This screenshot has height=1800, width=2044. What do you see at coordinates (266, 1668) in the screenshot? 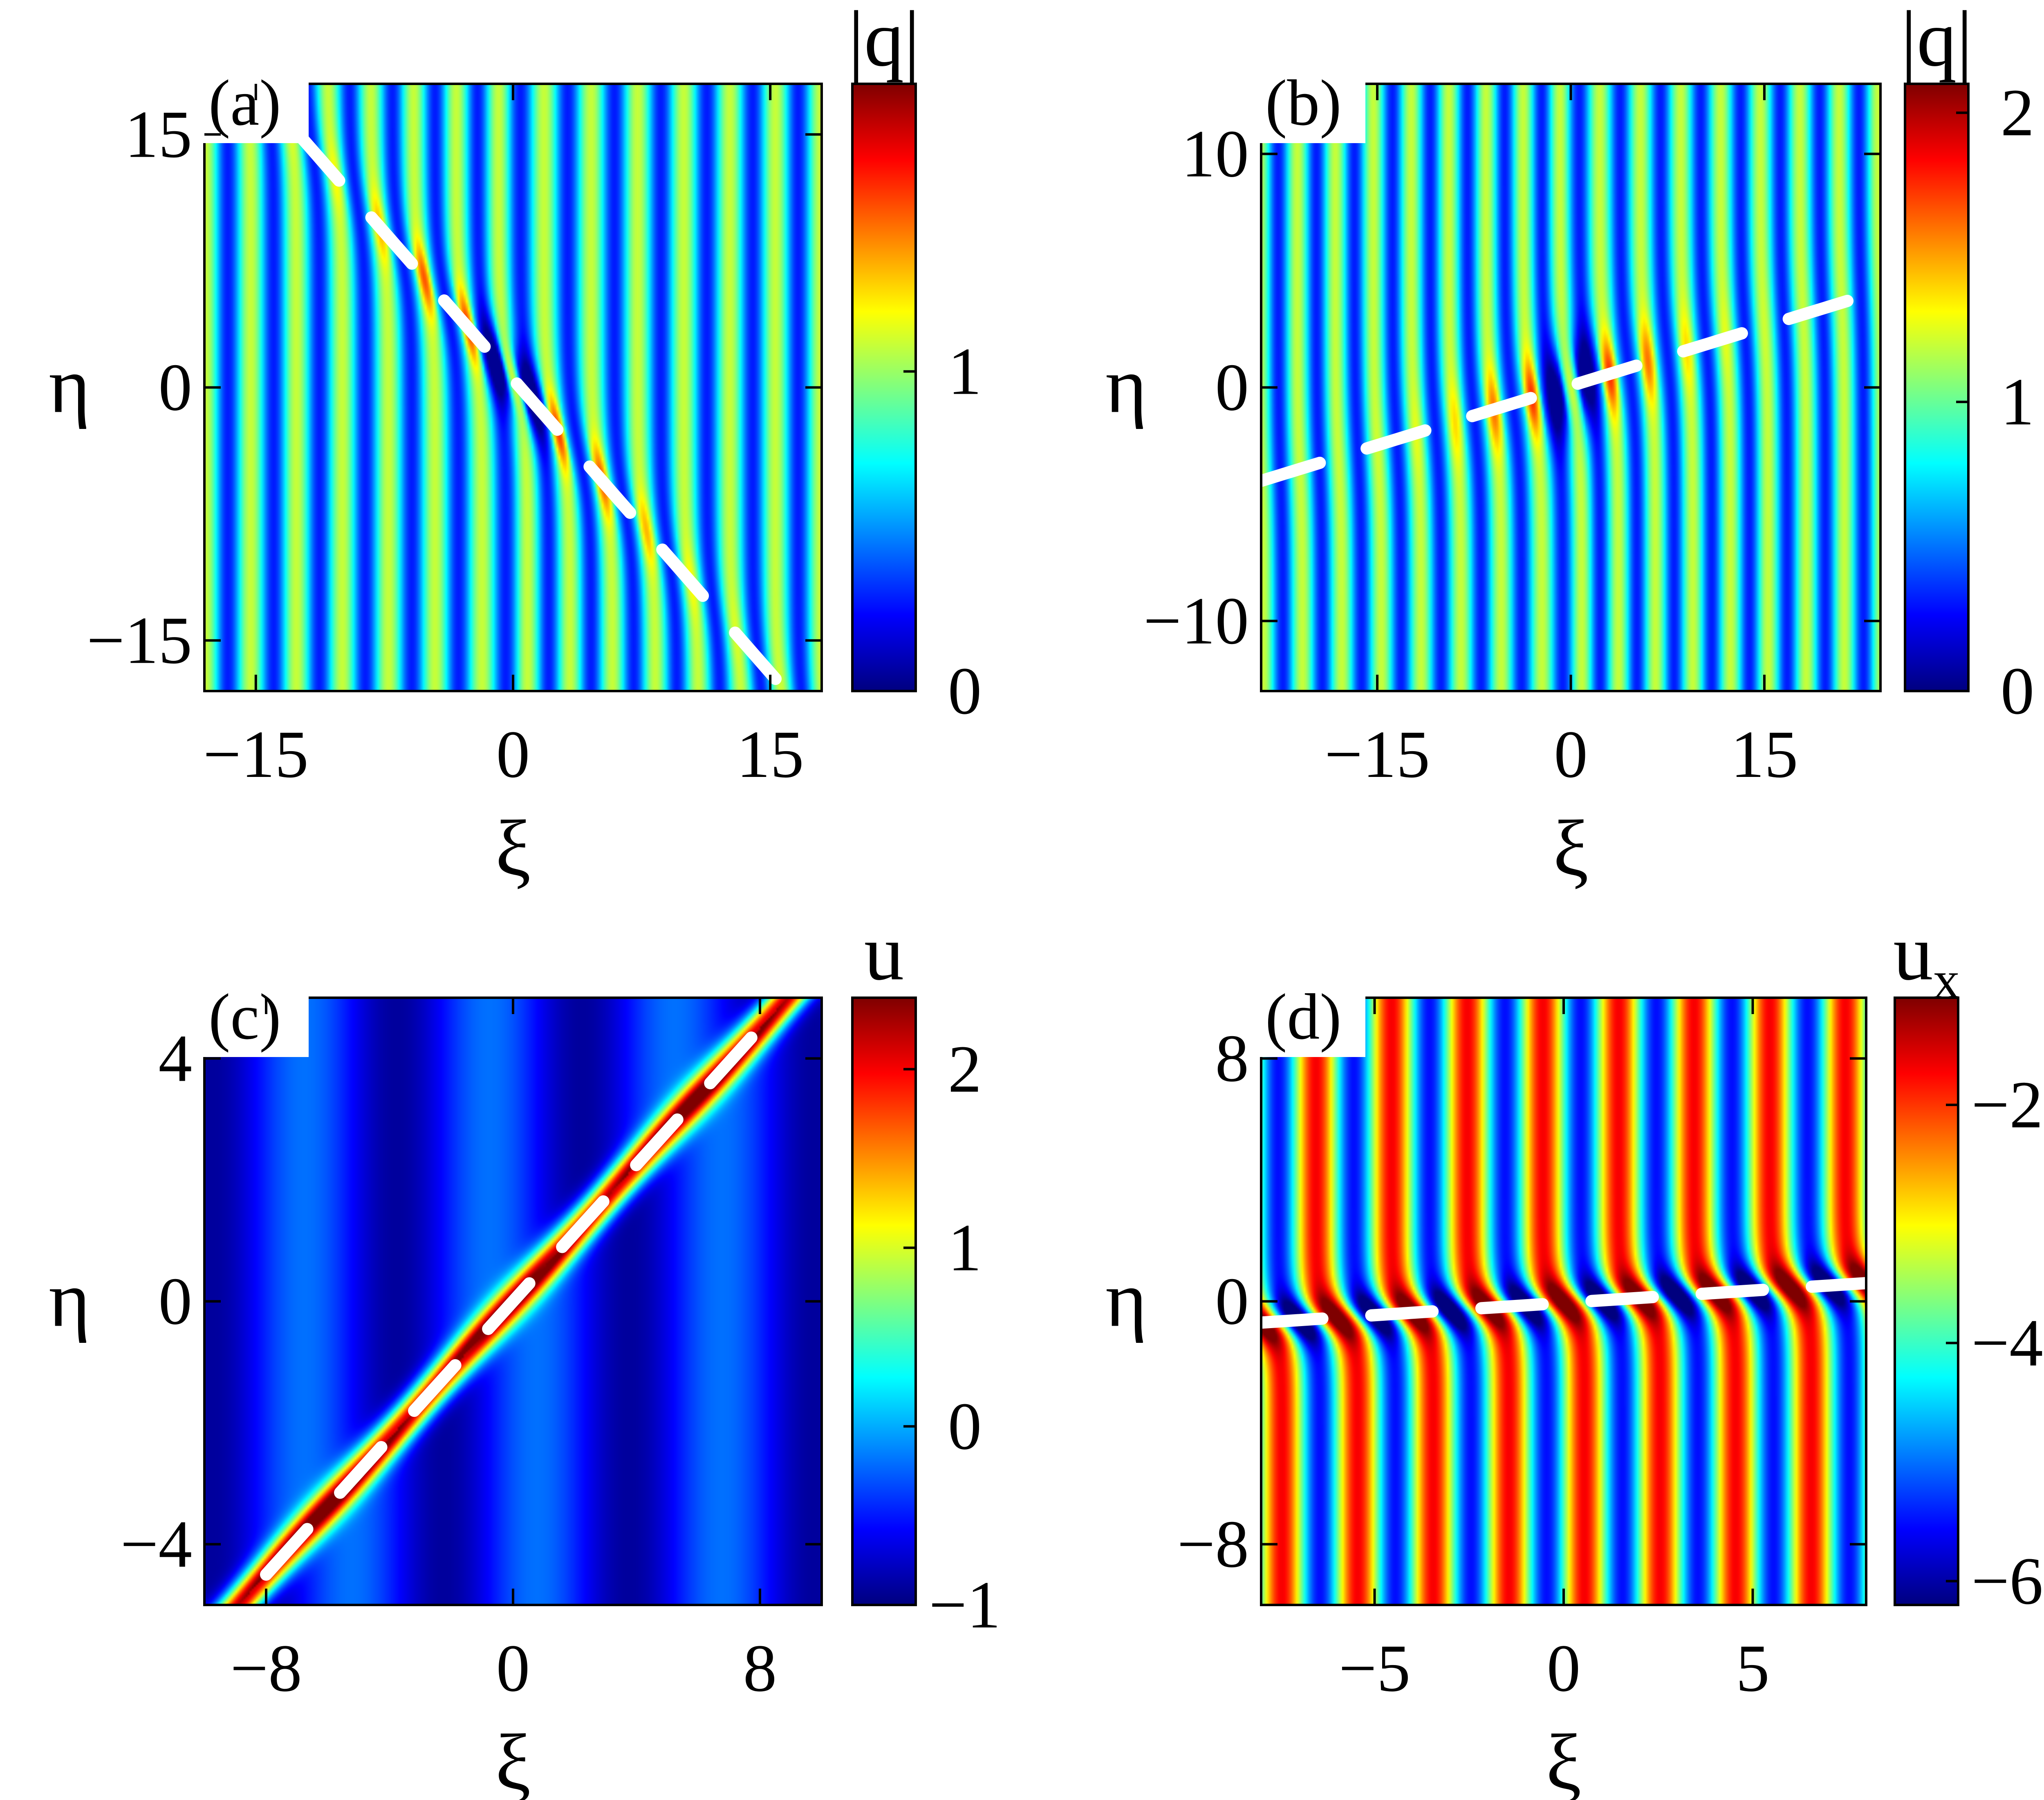
I see `x-tick-label: −8` at bounding box center [266, 1668].